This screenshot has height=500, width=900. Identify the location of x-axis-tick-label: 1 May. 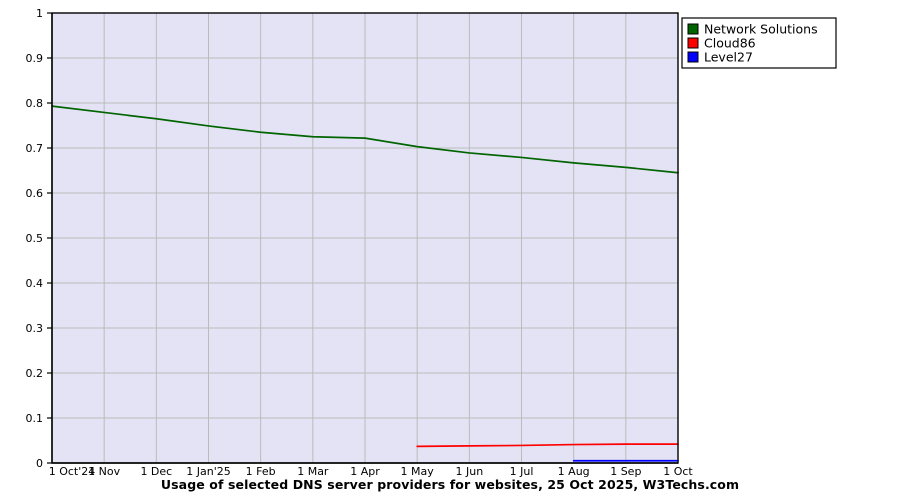
(418, 471).